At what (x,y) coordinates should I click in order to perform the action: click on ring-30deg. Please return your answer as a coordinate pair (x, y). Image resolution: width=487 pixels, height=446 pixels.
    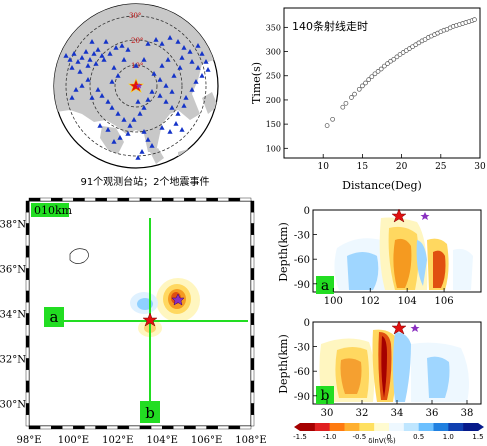
    Looking at the image, I should click on (136, 86).